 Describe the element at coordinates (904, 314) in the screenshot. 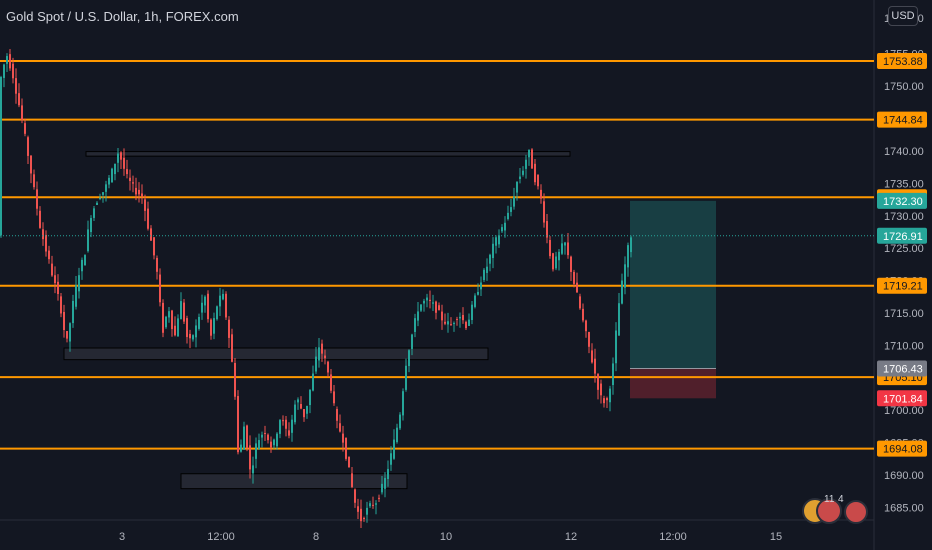

I see `price-tick-label: 1715.00` at that location.